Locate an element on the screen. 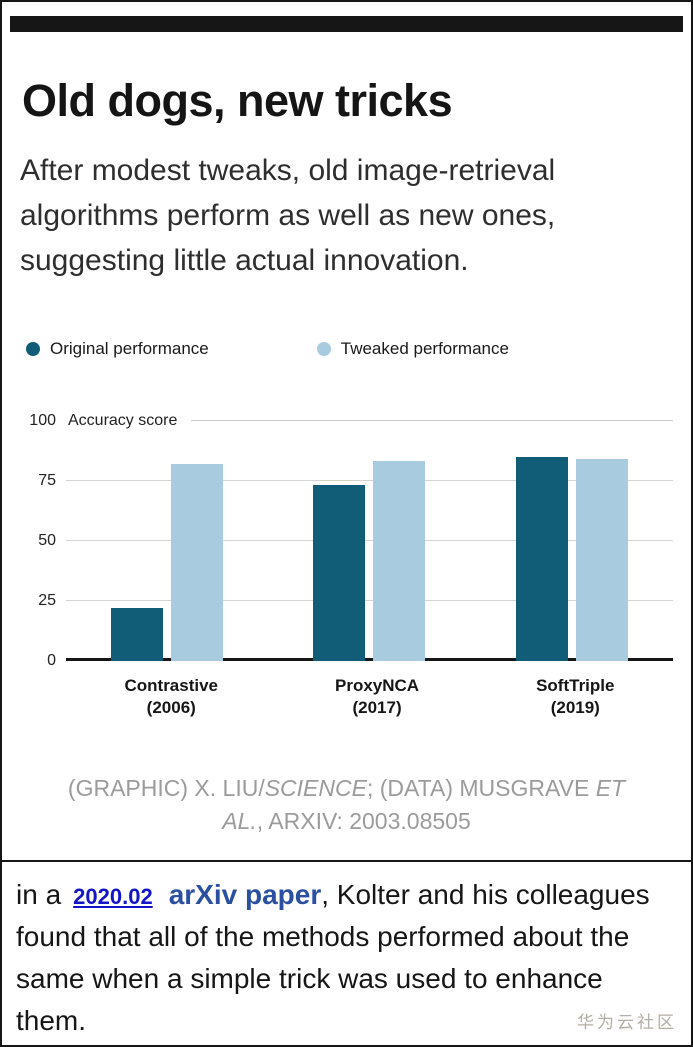 Image resolution: width=693 pixels, height=1047 pixels. caption-part-italic: SCIENCE is located at coordinates (315, 788).